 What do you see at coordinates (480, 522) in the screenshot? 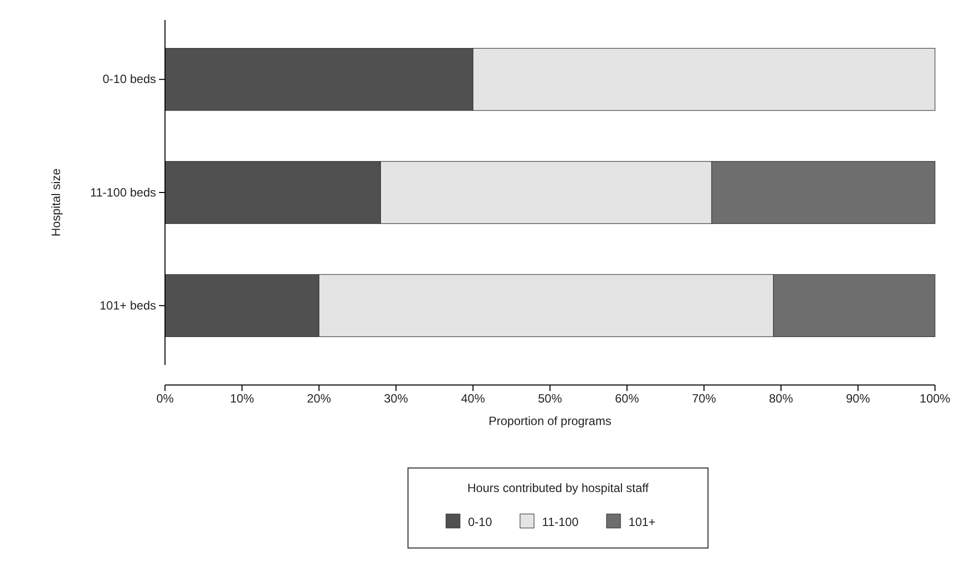
I see `legend-label: 0-10` at bounding box center [480, 522].